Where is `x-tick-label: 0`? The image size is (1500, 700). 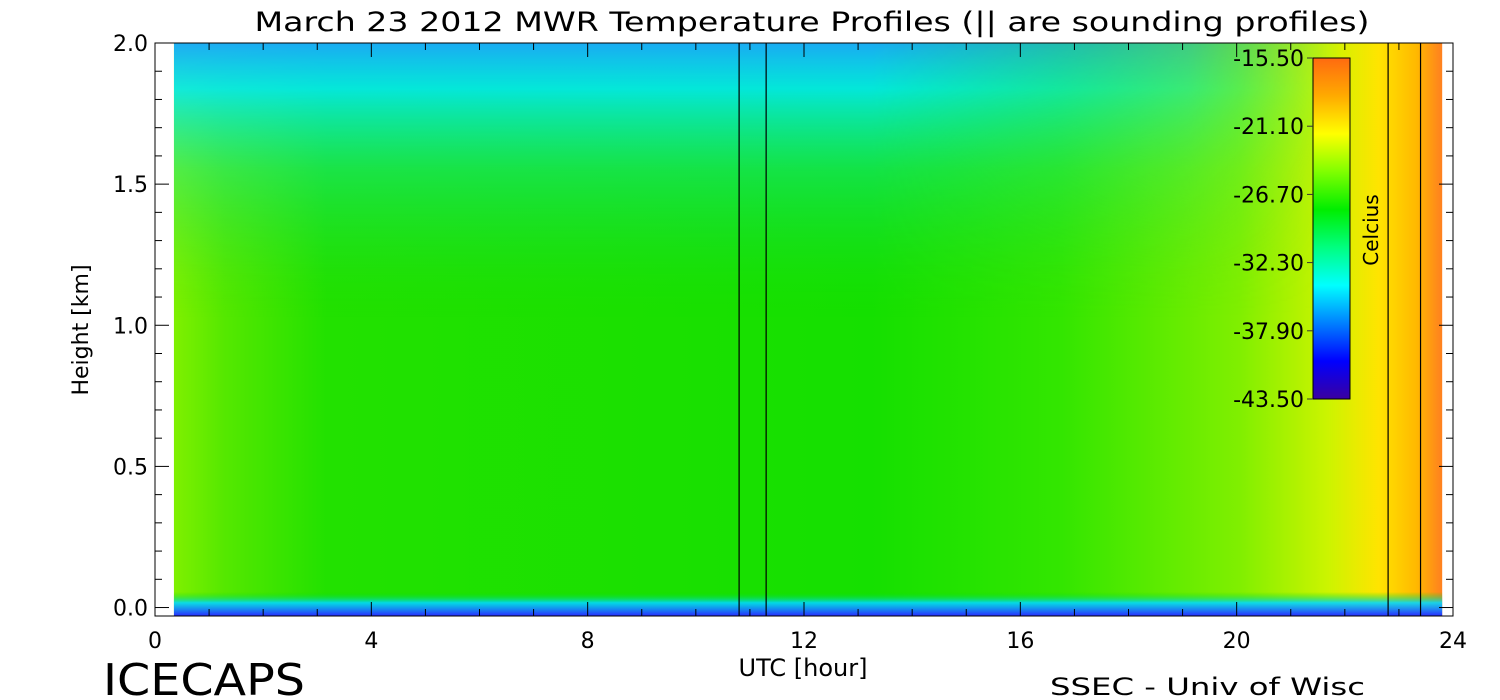 x-tick-label: 0 is located at coordinates (155, 641).